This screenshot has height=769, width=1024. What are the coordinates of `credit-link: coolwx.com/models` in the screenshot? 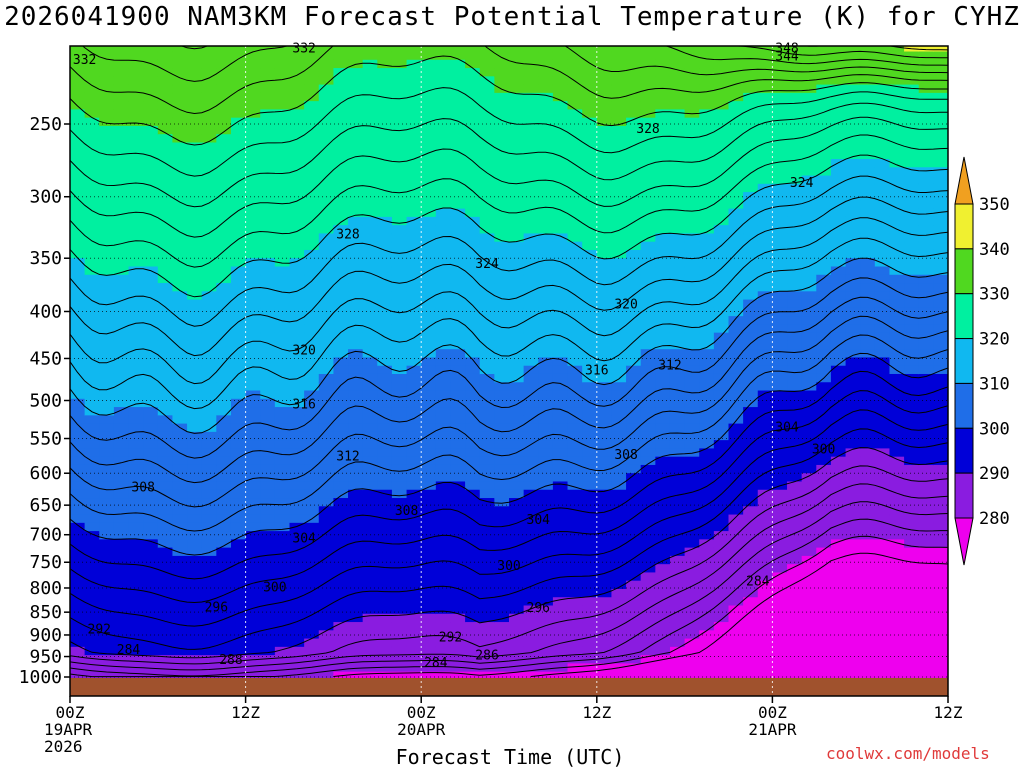 It's located at (908, 753).